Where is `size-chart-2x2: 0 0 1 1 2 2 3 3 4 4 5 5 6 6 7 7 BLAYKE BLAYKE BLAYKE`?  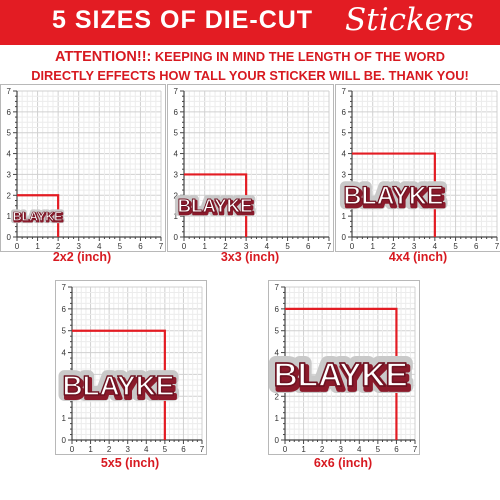
size-chart-2x2: 0 0 1 1 2 2 3 3 4 4 5 5 6 6 7 7 BLAYKE BLAYKE BLAYKE is located at coordinates (83, 168).